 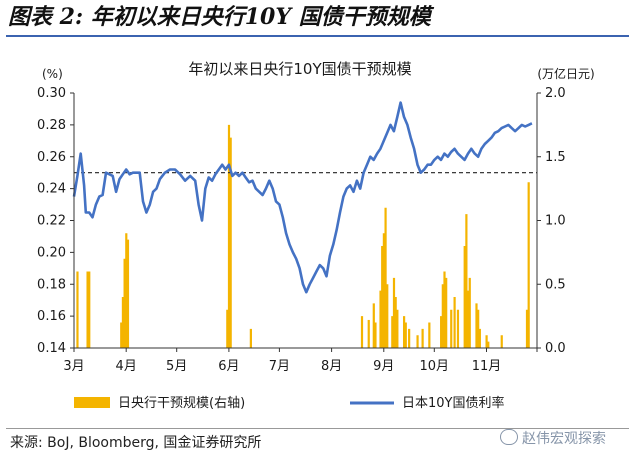 What do you see at coordinates (565, 73) in the screenshot?
I see `right-axis-unit: (万亿日元)` at bounding box center [565, 73].